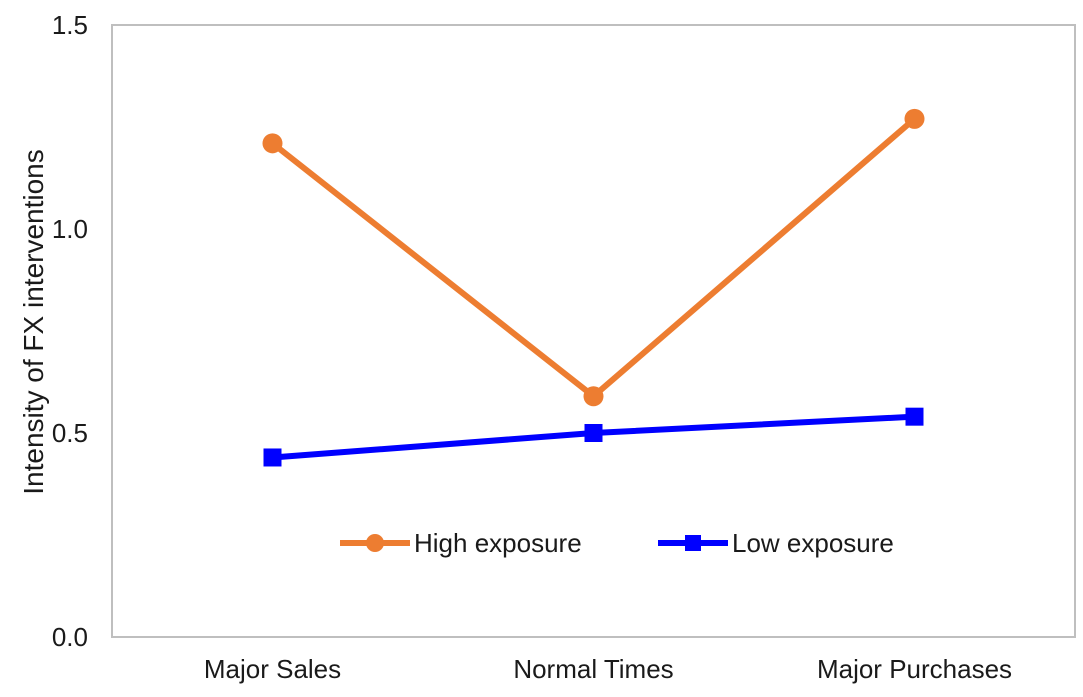  Describe the element at coordinates (70, 331) in the screenshot. I see `y-tick-labels: 0.0 0.5 1.0 1.5` at that location.